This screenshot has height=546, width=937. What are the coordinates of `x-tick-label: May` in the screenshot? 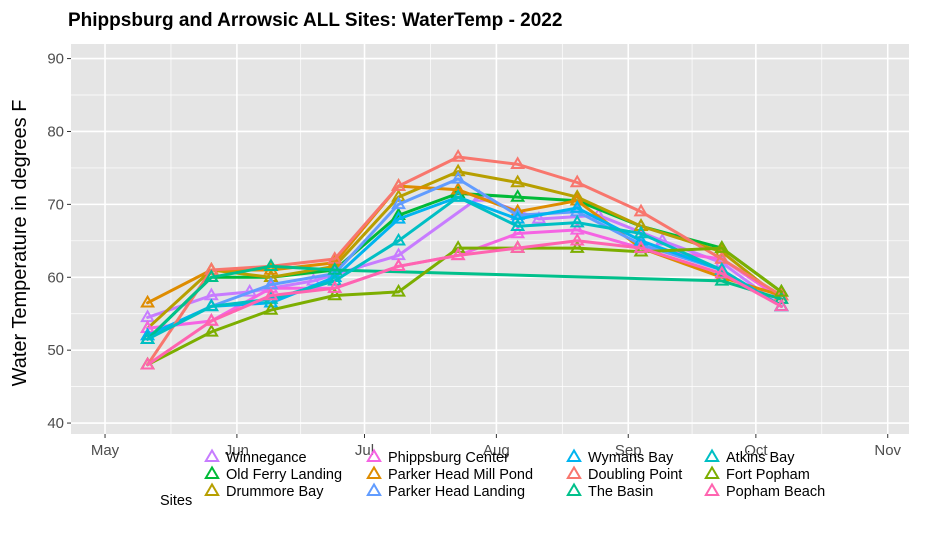 It's located at (105, 450).